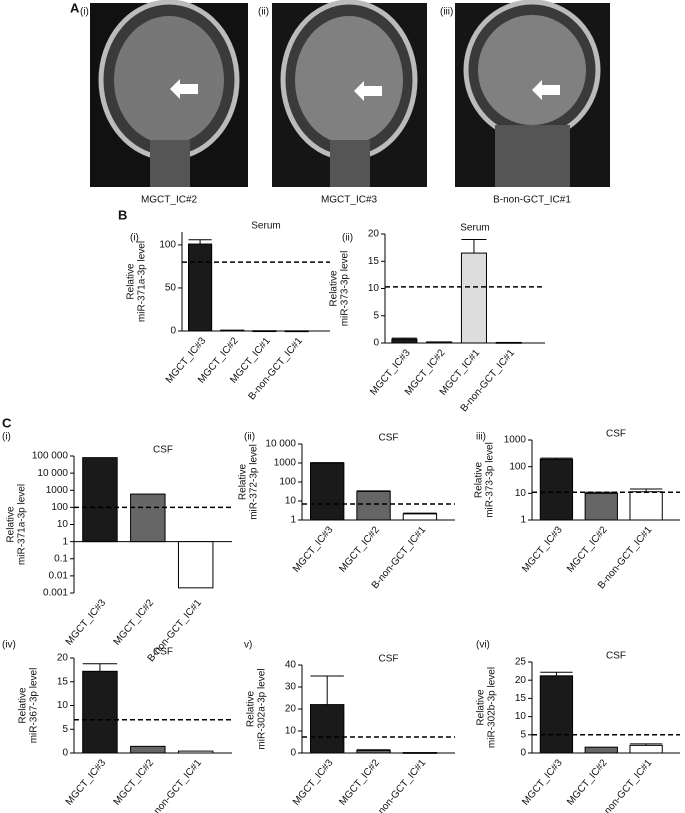 This screenshot has width=685, height=813. Describe the element at coordinates (521, 493) in the screenshot. I see `y-tick-label: 10` at that location.